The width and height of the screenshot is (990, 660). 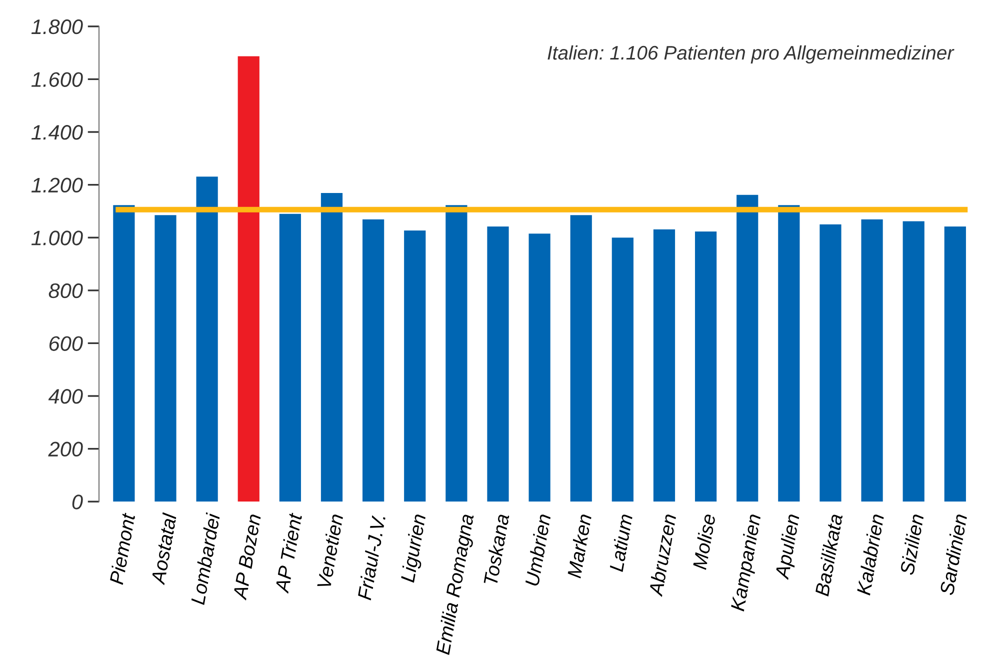 I want to click on x-tick-label: Friaul-J.V., so click(x=371, y=557).